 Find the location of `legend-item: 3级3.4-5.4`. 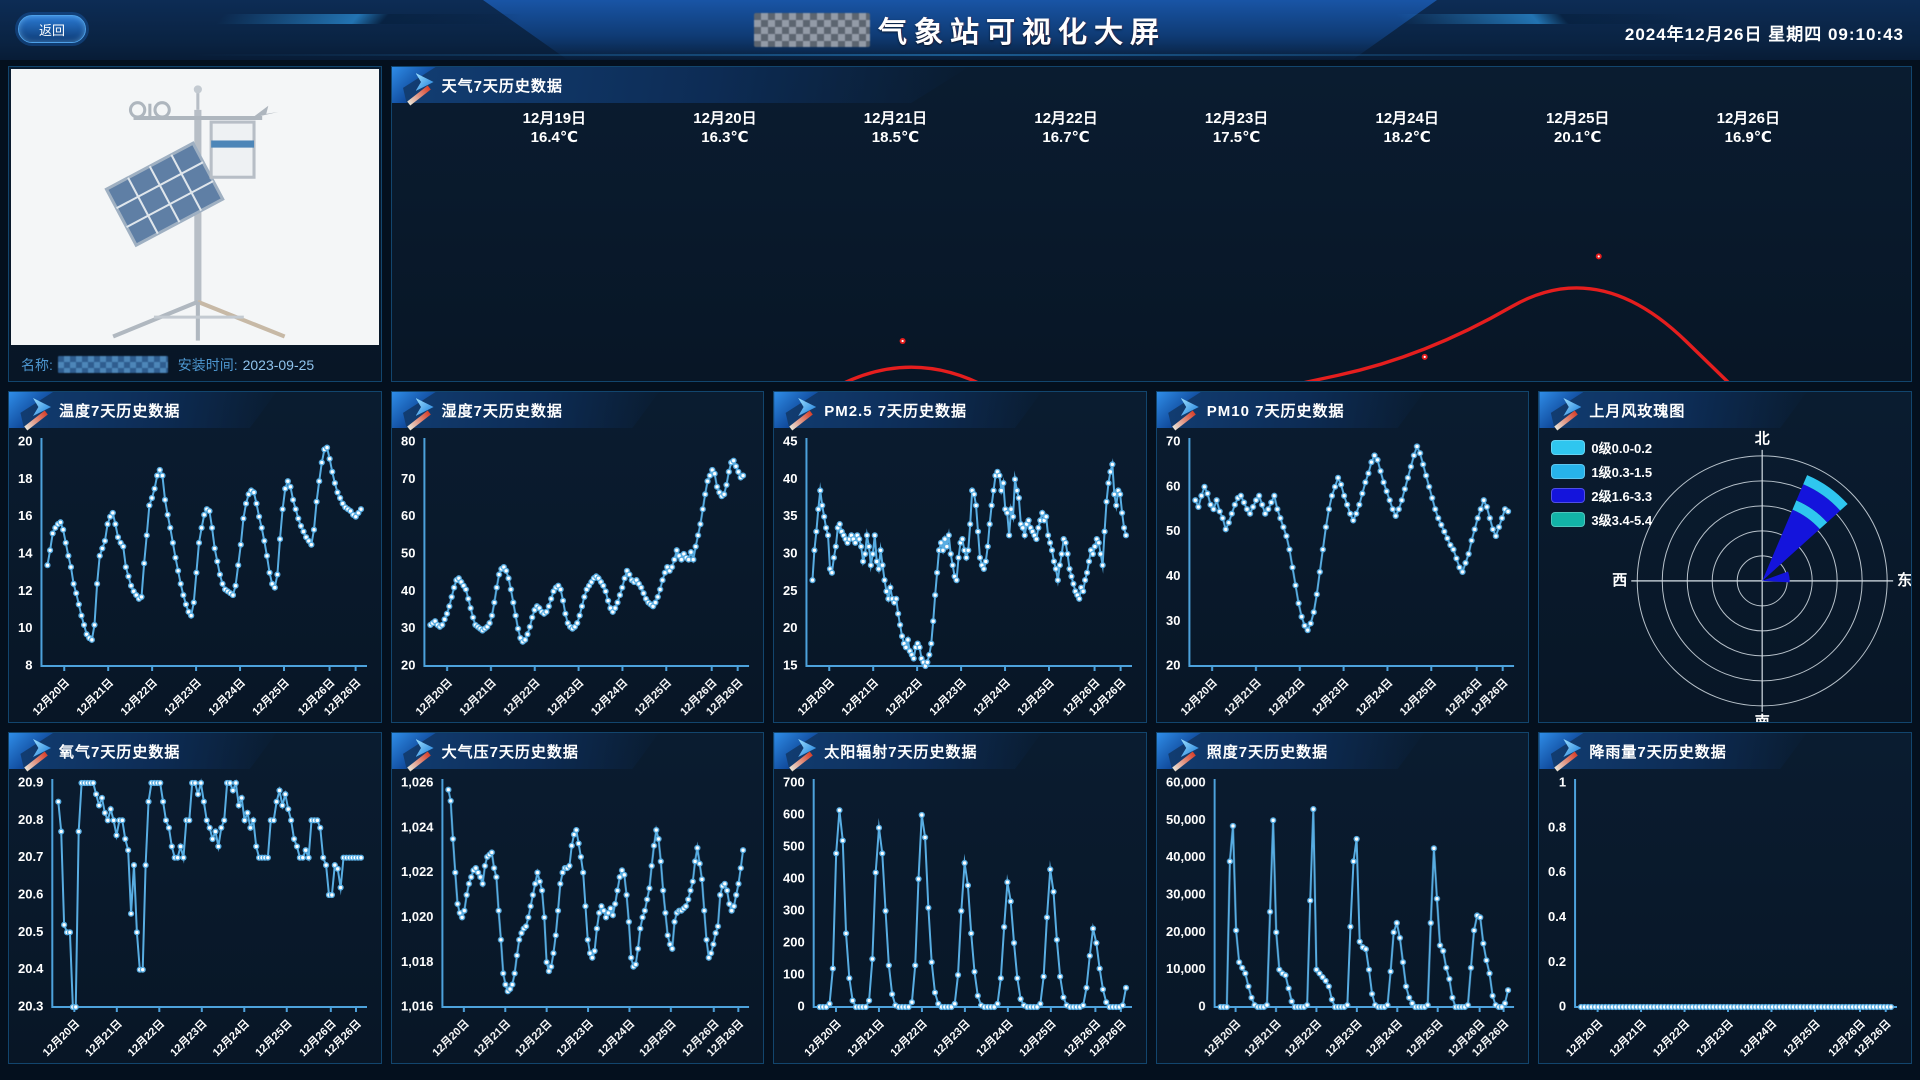

legend-item: 3级3.4-5.4 is located at coordinates (1601, 519).